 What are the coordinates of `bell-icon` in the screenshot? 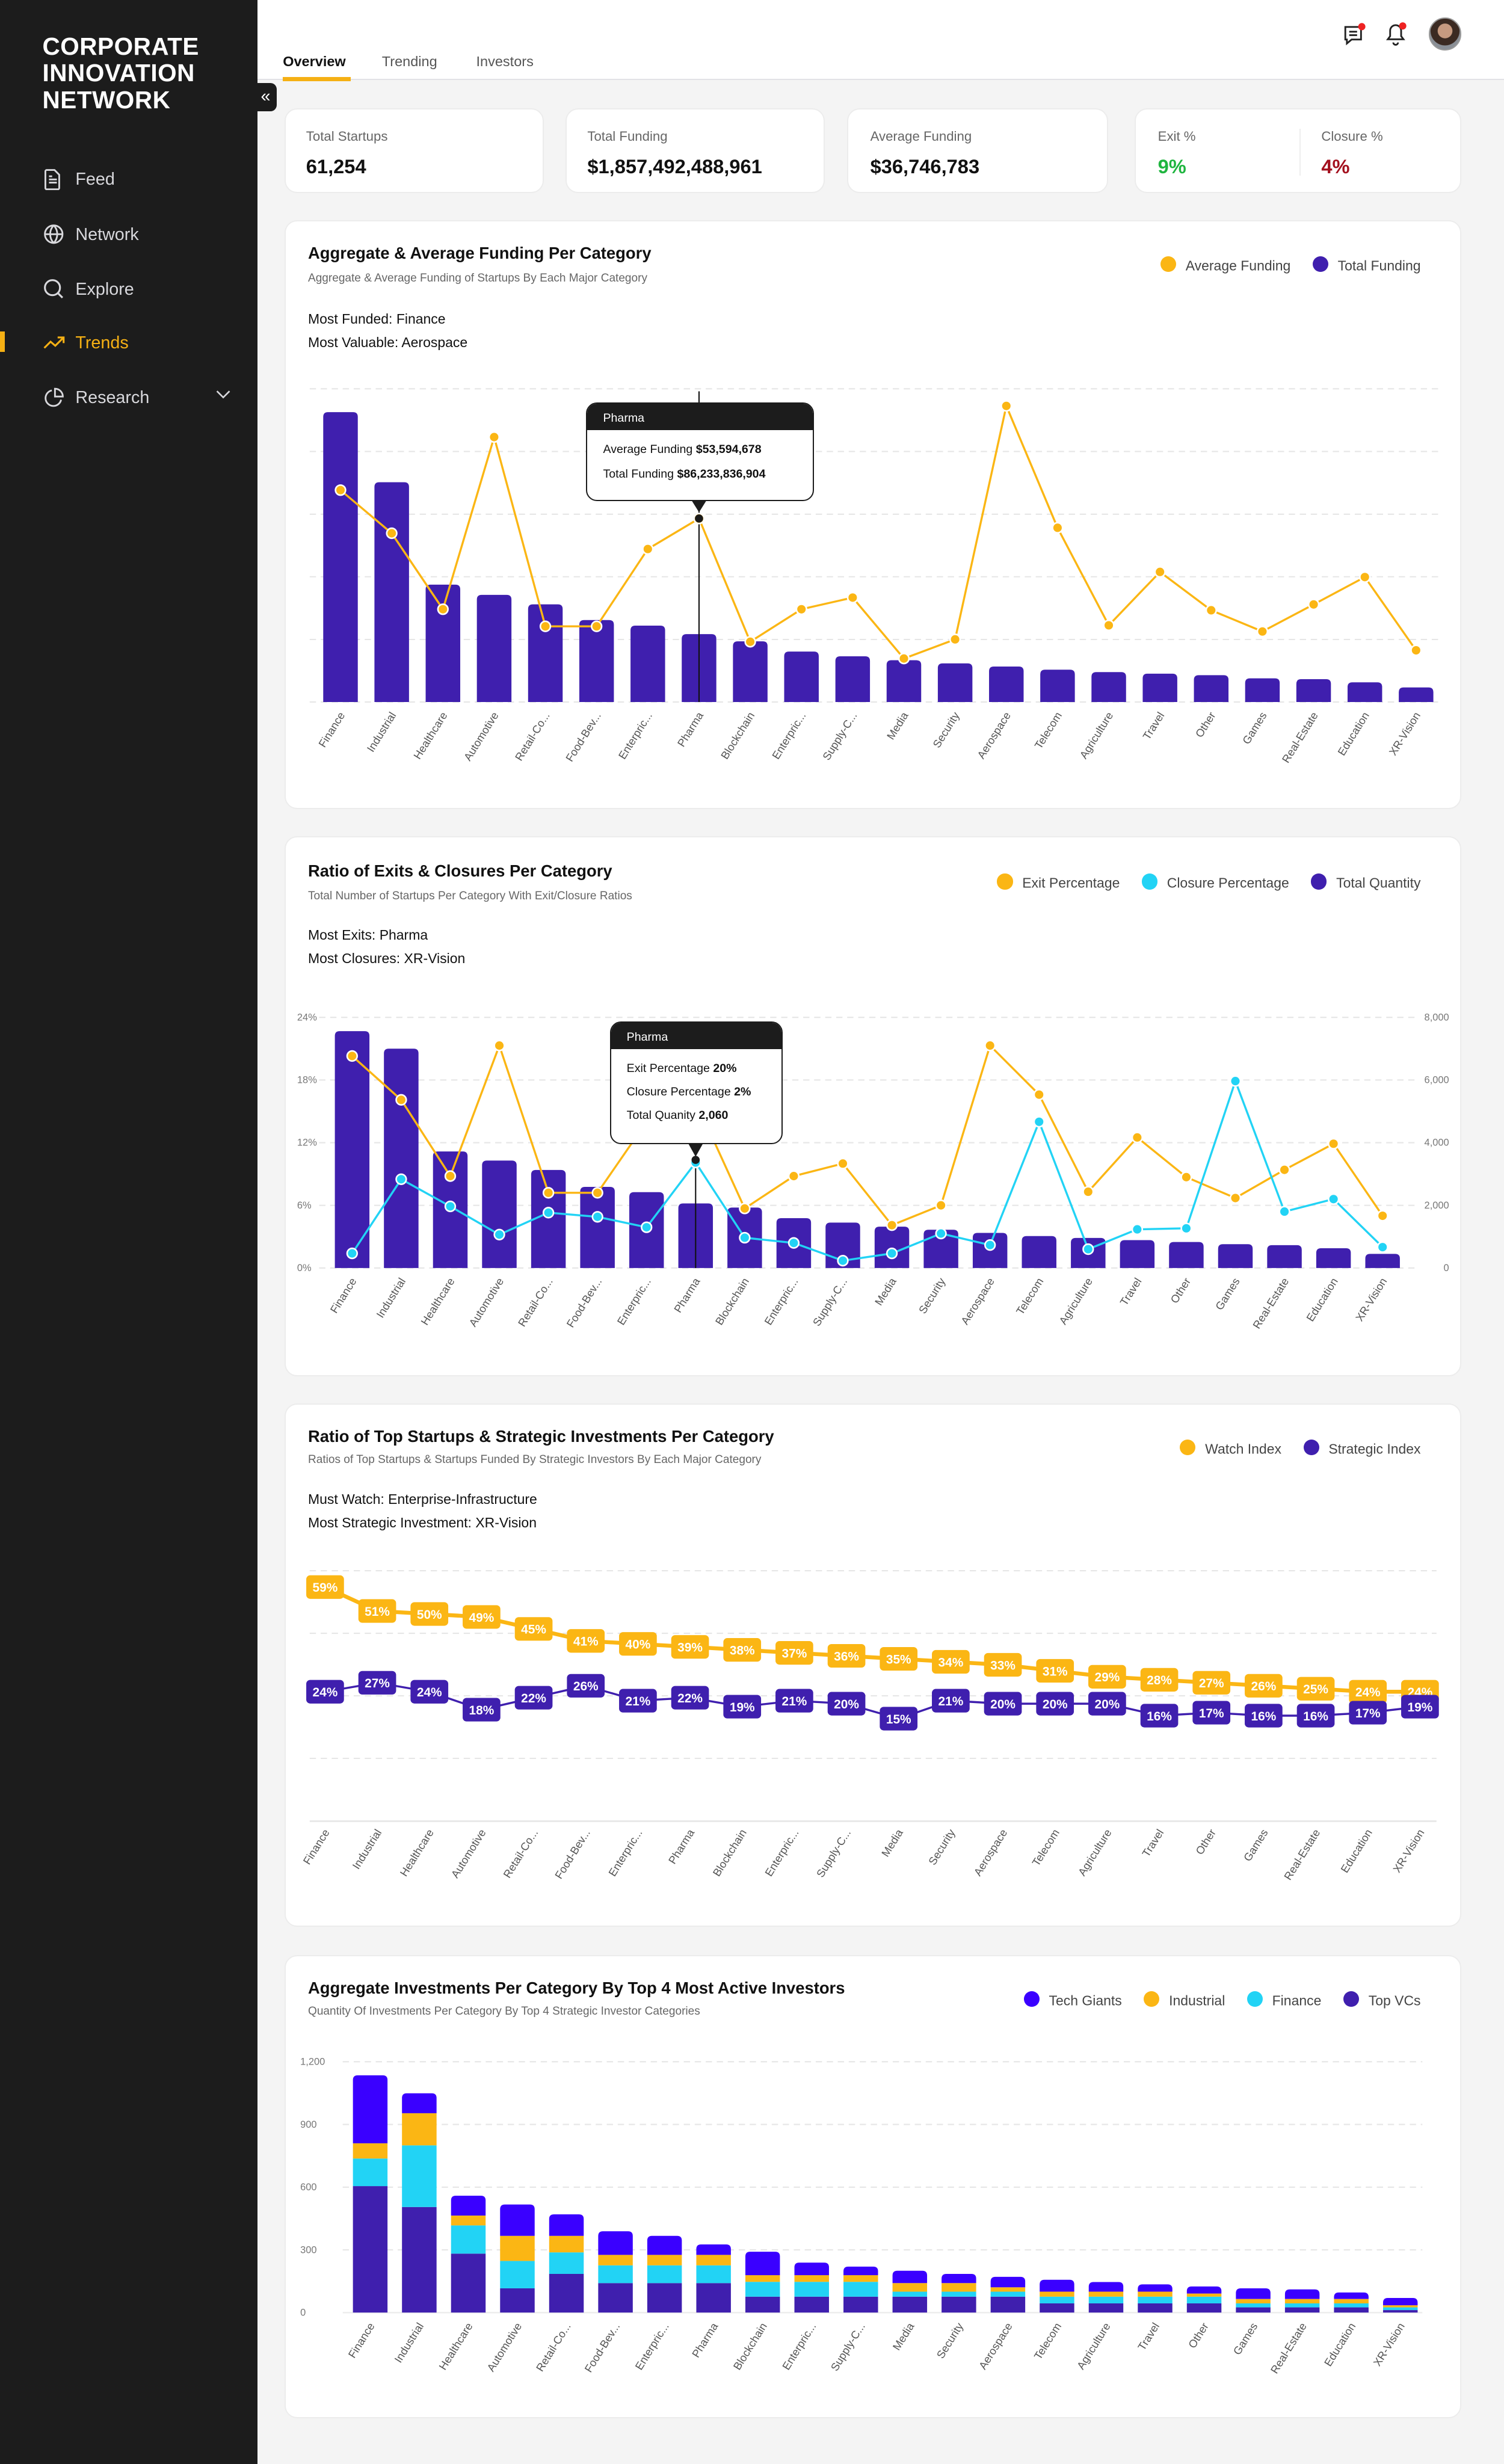 It's located at (1395, 33).